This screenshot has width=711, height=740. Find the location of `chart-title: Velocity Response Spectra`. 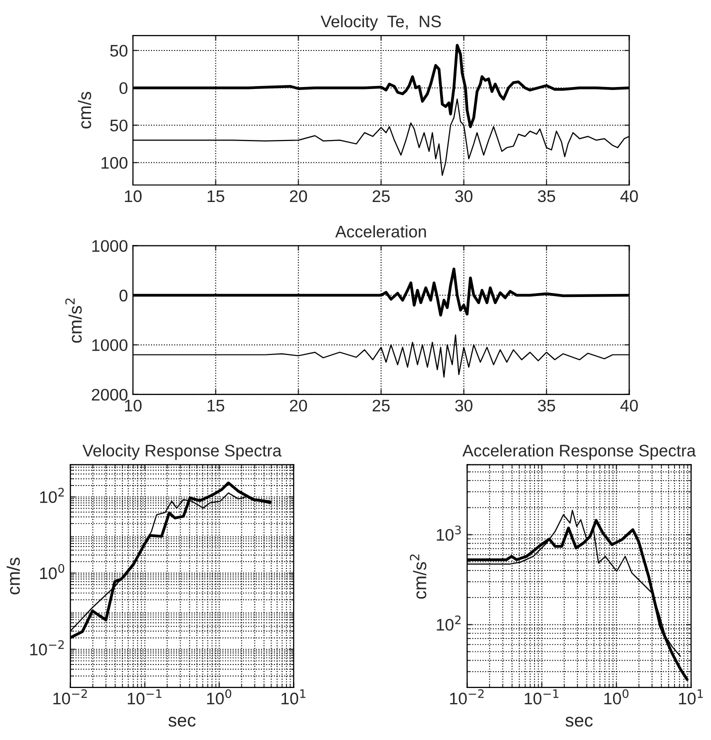

chart-title: Velocity Response Spectra is located at coordinates (182, 452).